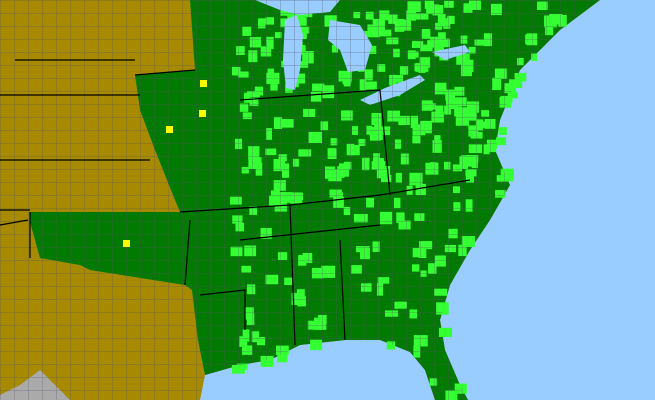  I want to click on reported-counties, so click(165, 163).